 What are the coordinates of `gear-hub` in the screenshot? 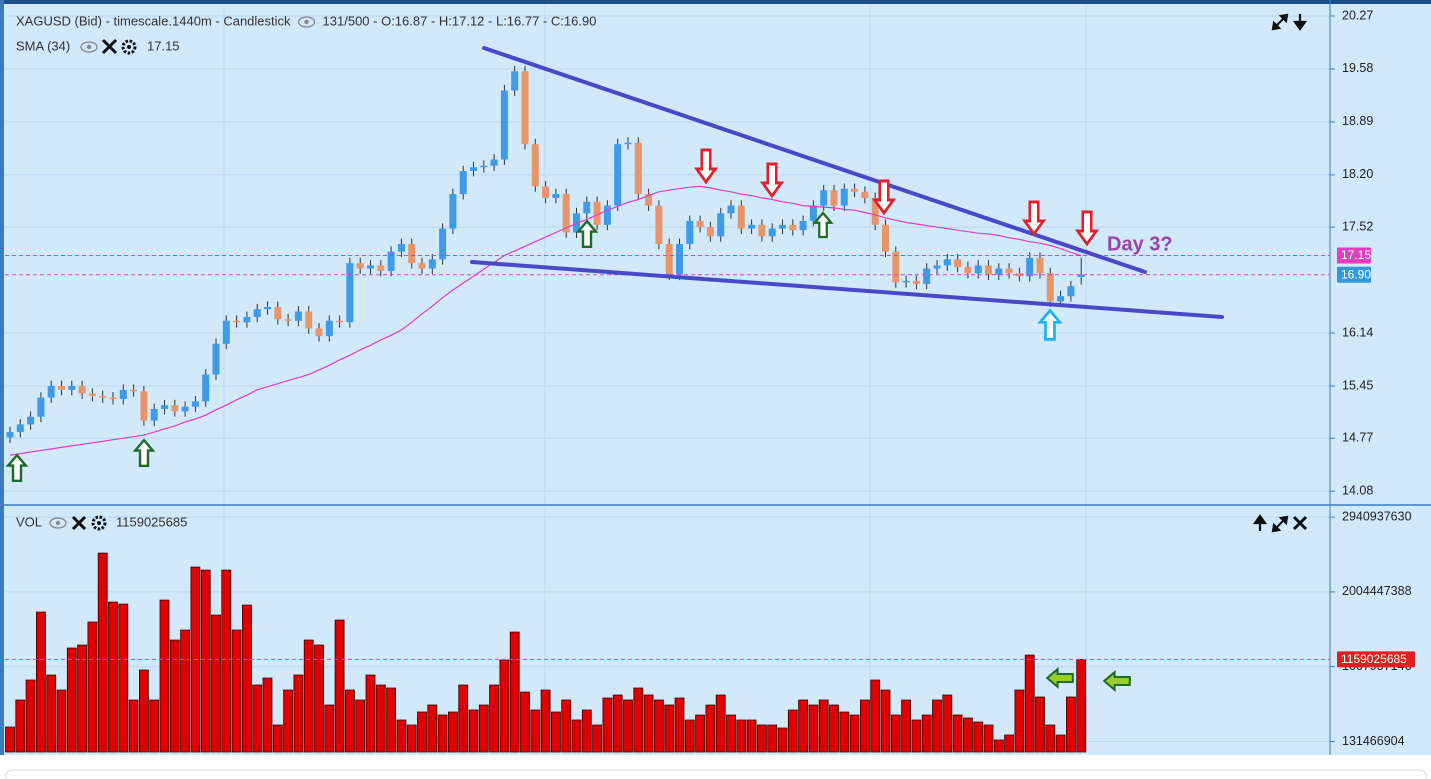 It's located at (129, 47).